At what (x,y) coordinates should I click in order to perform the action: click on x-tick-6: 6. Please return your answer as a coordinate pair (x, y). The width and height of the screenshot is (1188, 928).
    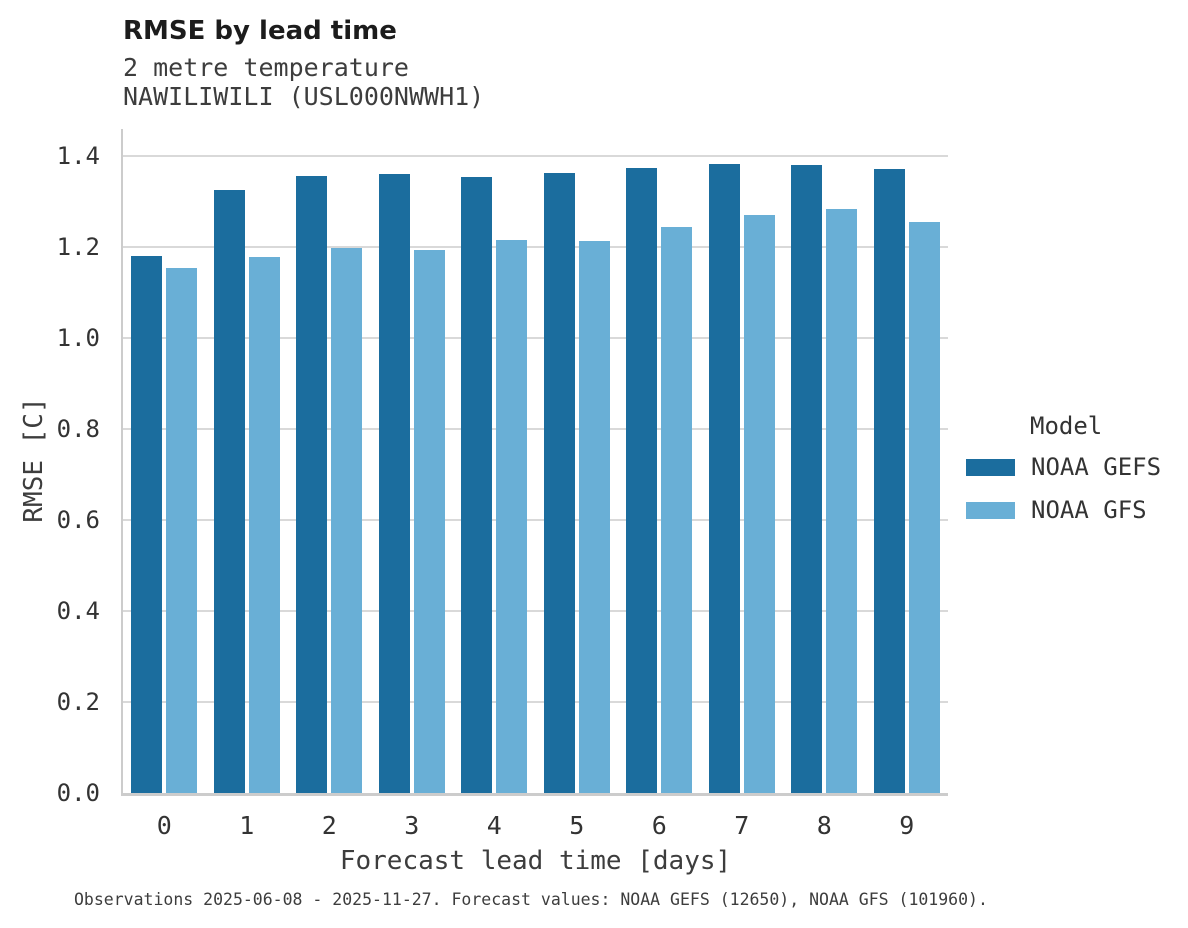
    Looking at the image, I should click on (659, 825).